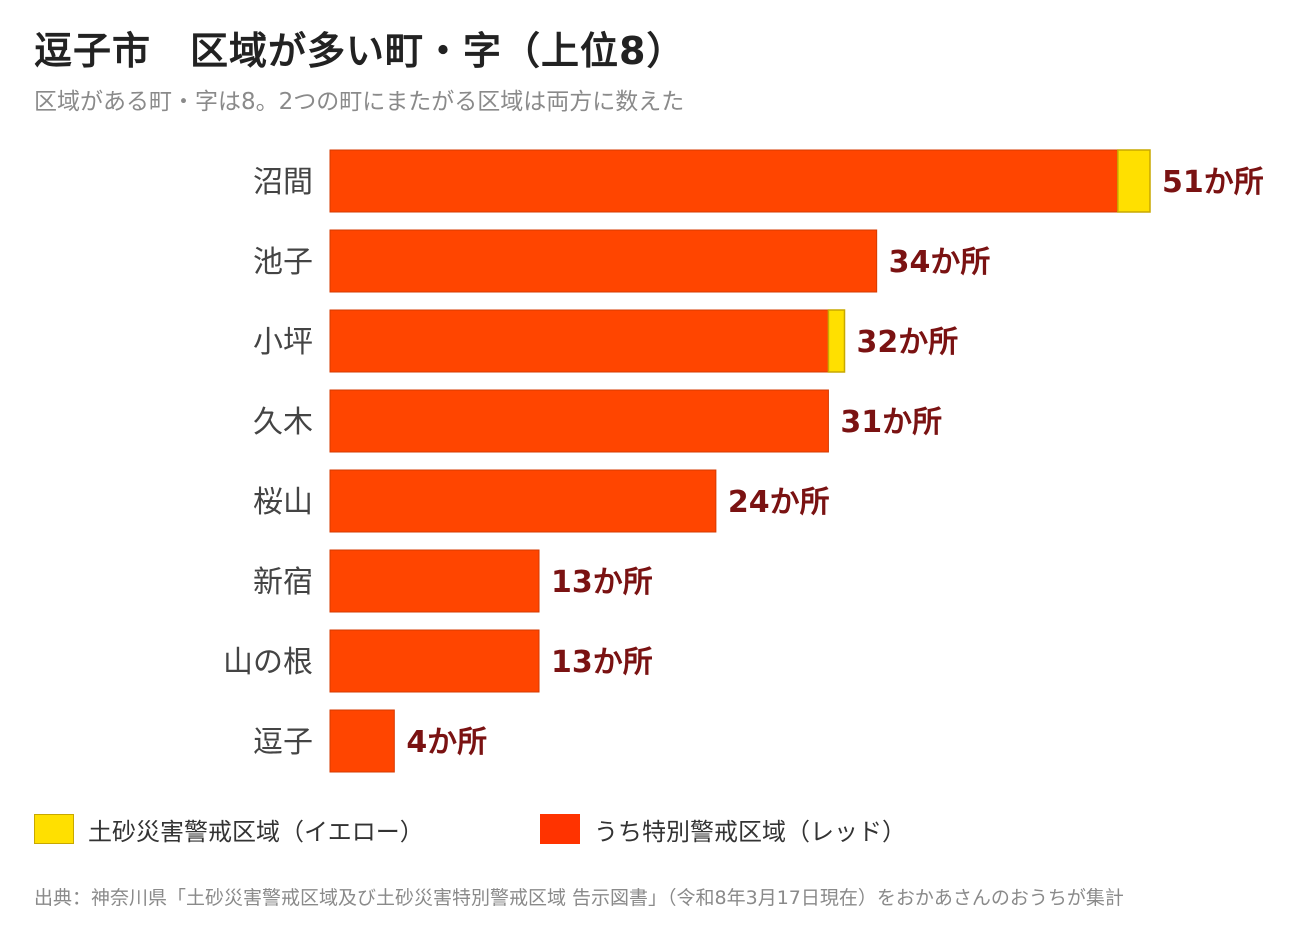  I want to click on category-label: 山の根, so click(268, 662).